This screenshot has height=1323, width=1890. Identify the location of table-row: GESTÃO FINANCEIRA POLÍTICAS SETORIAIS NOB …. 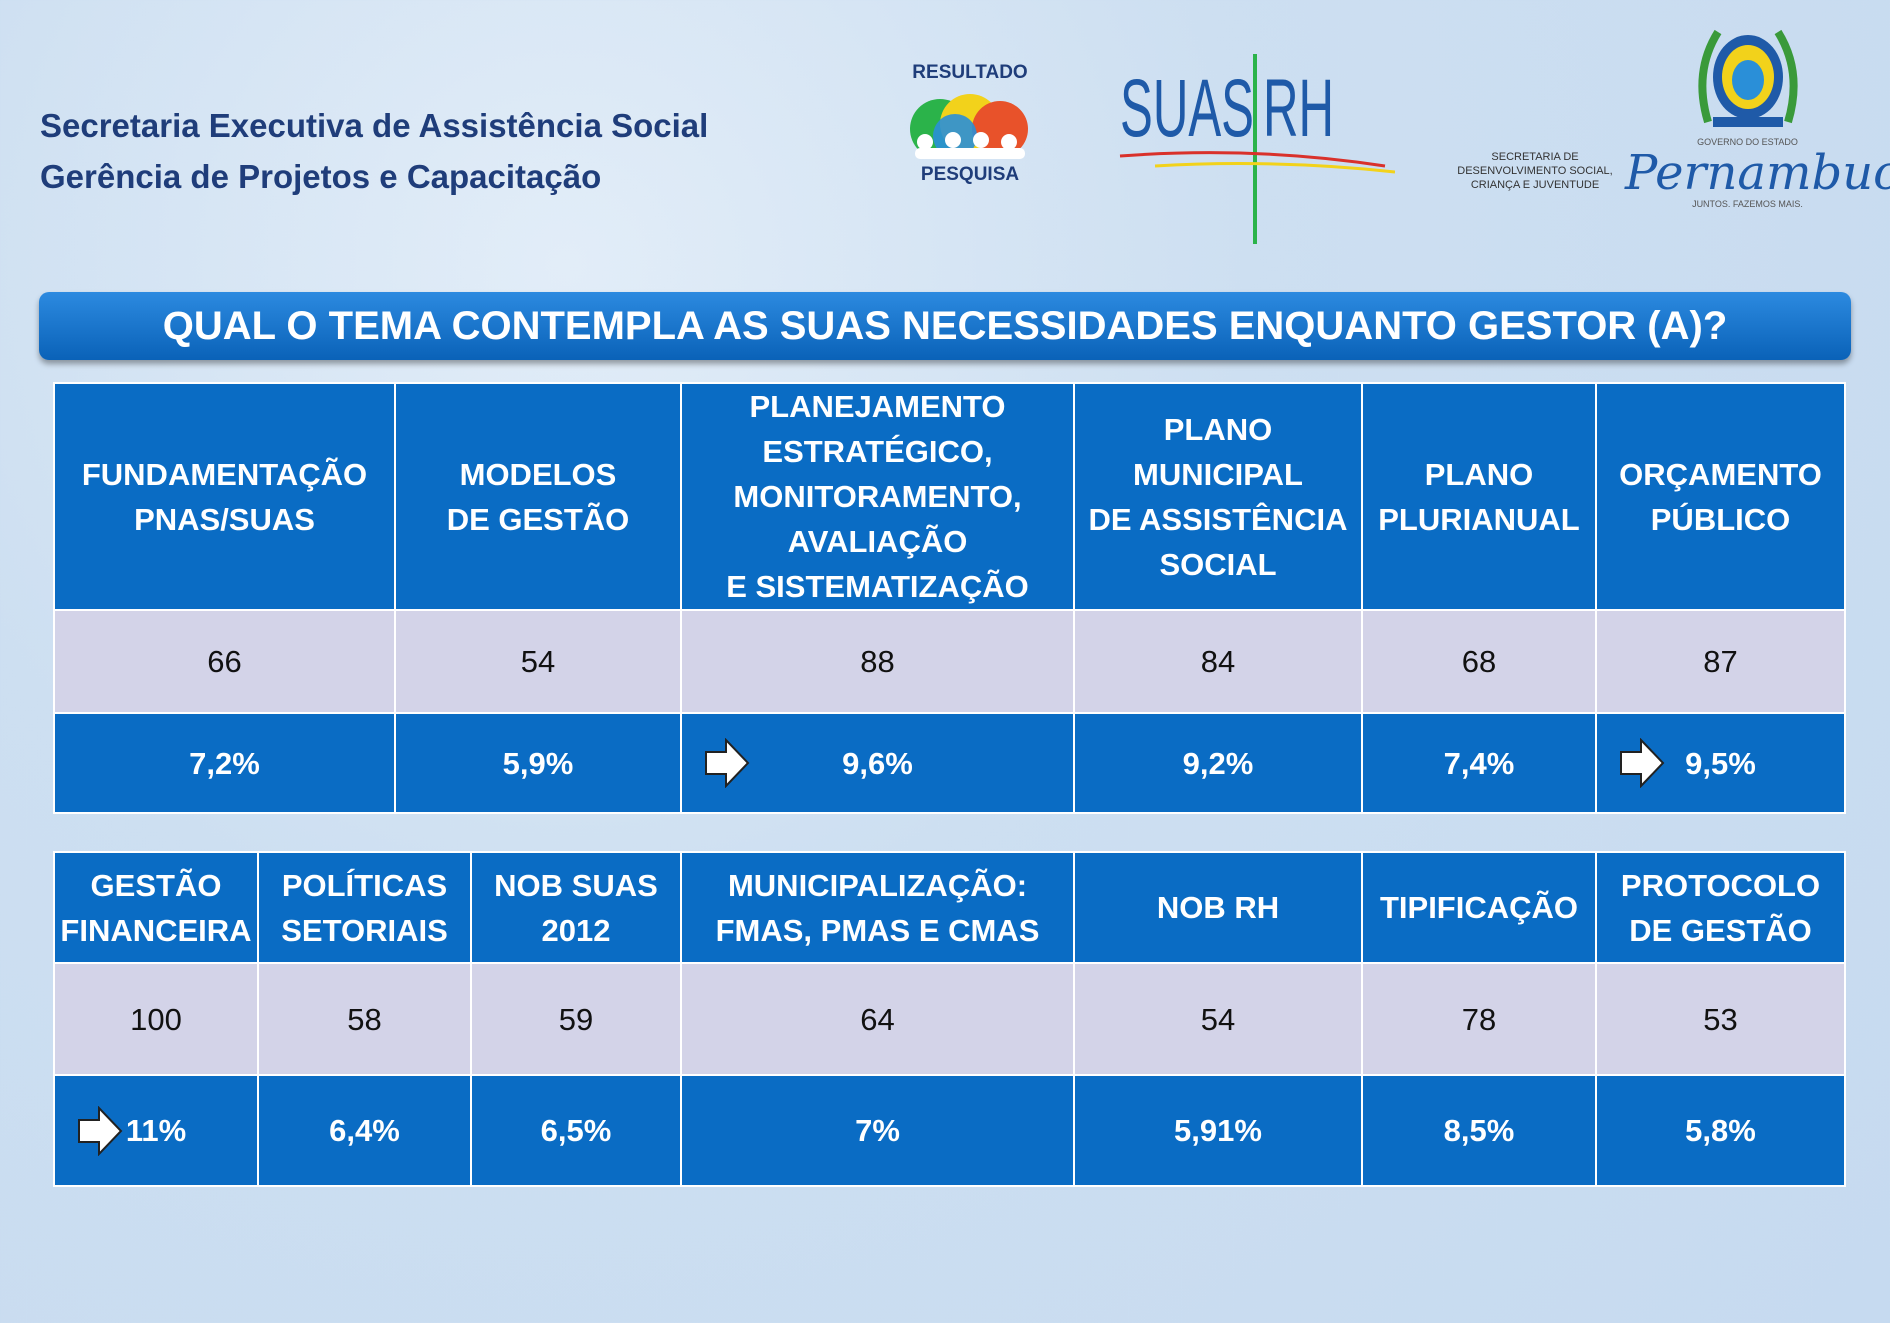
(949, 907).